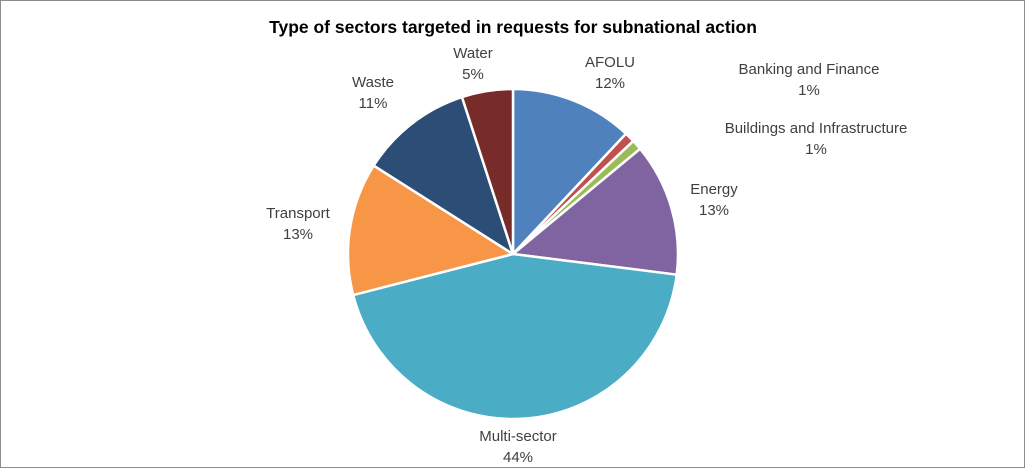 The height and width of the screenshot is (468, 1025). I want to click on pie-slice-waste, so click(443, 175).